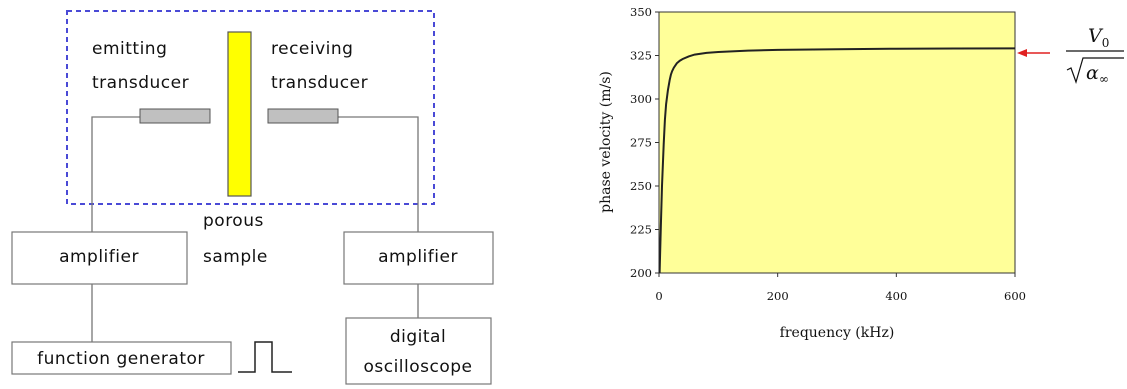 This screenshot has width=1127, height=389. What do you see at coordinates (265, 357) in the screenshot?
I see `pulse-waveform-icon` at bounding box center [265, 357].